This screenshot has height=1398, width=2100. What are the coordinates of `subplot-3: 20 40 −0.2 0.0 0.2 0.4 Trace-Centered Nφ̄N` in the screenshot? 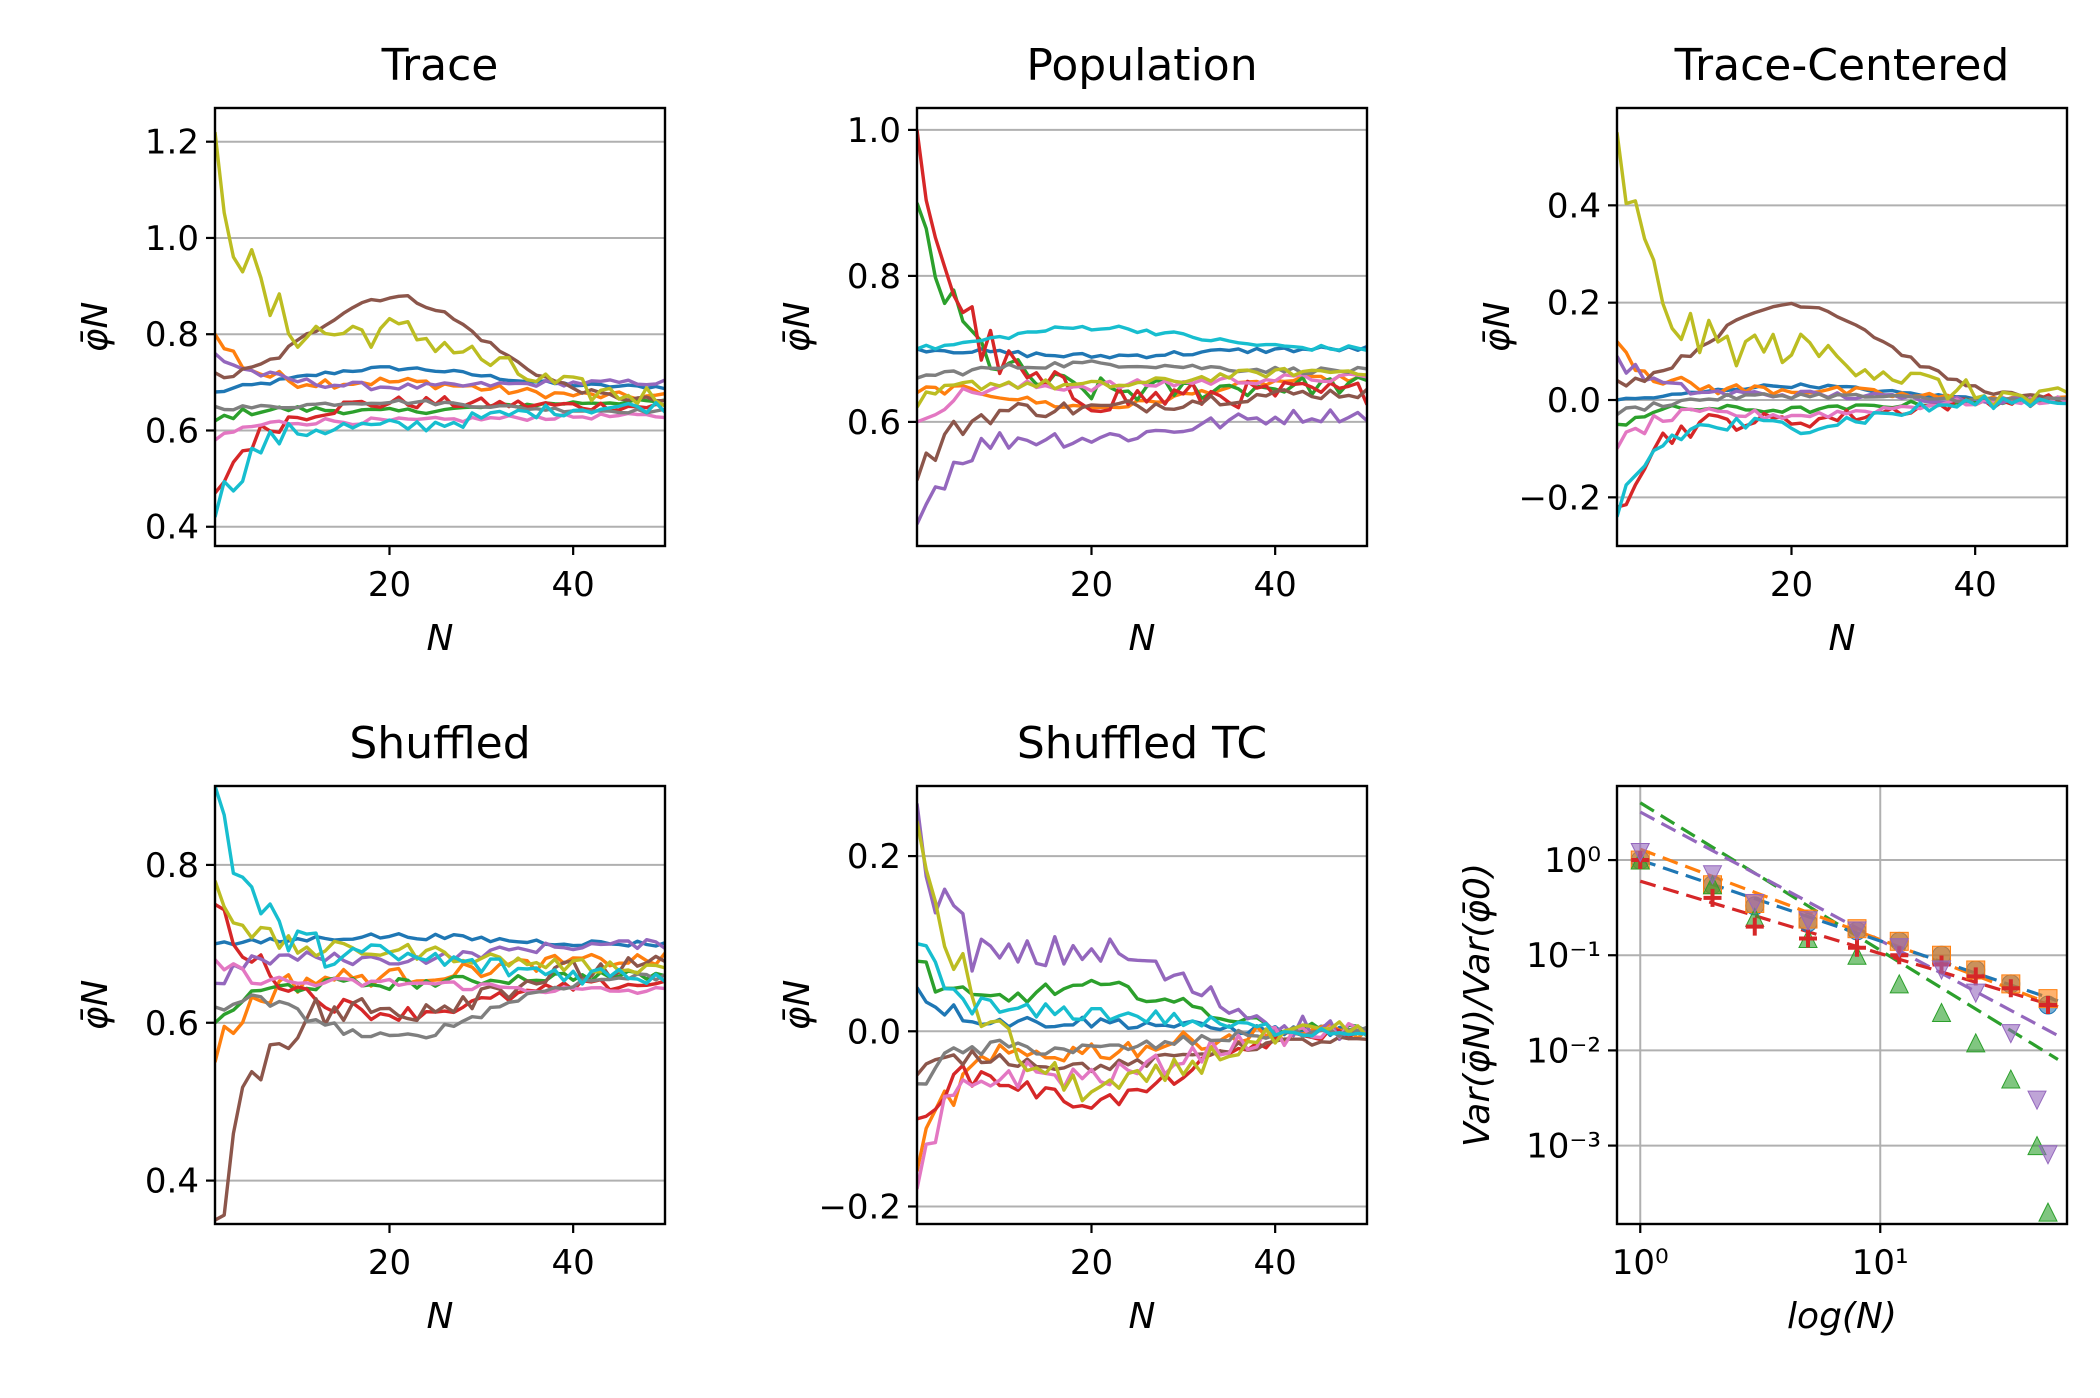 It's located at (1773, 349).